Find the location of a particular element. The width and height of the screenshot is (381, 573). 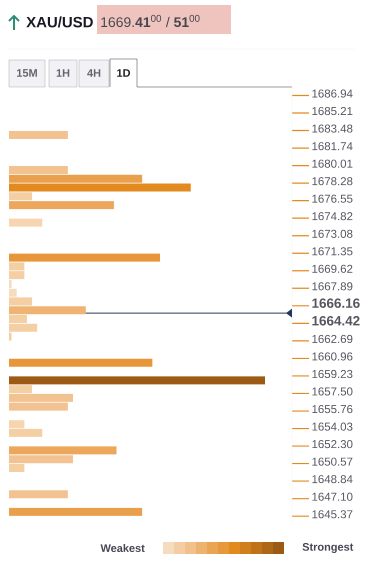

y-tick-label: 1660.96 is located at coordinates (332, 356).